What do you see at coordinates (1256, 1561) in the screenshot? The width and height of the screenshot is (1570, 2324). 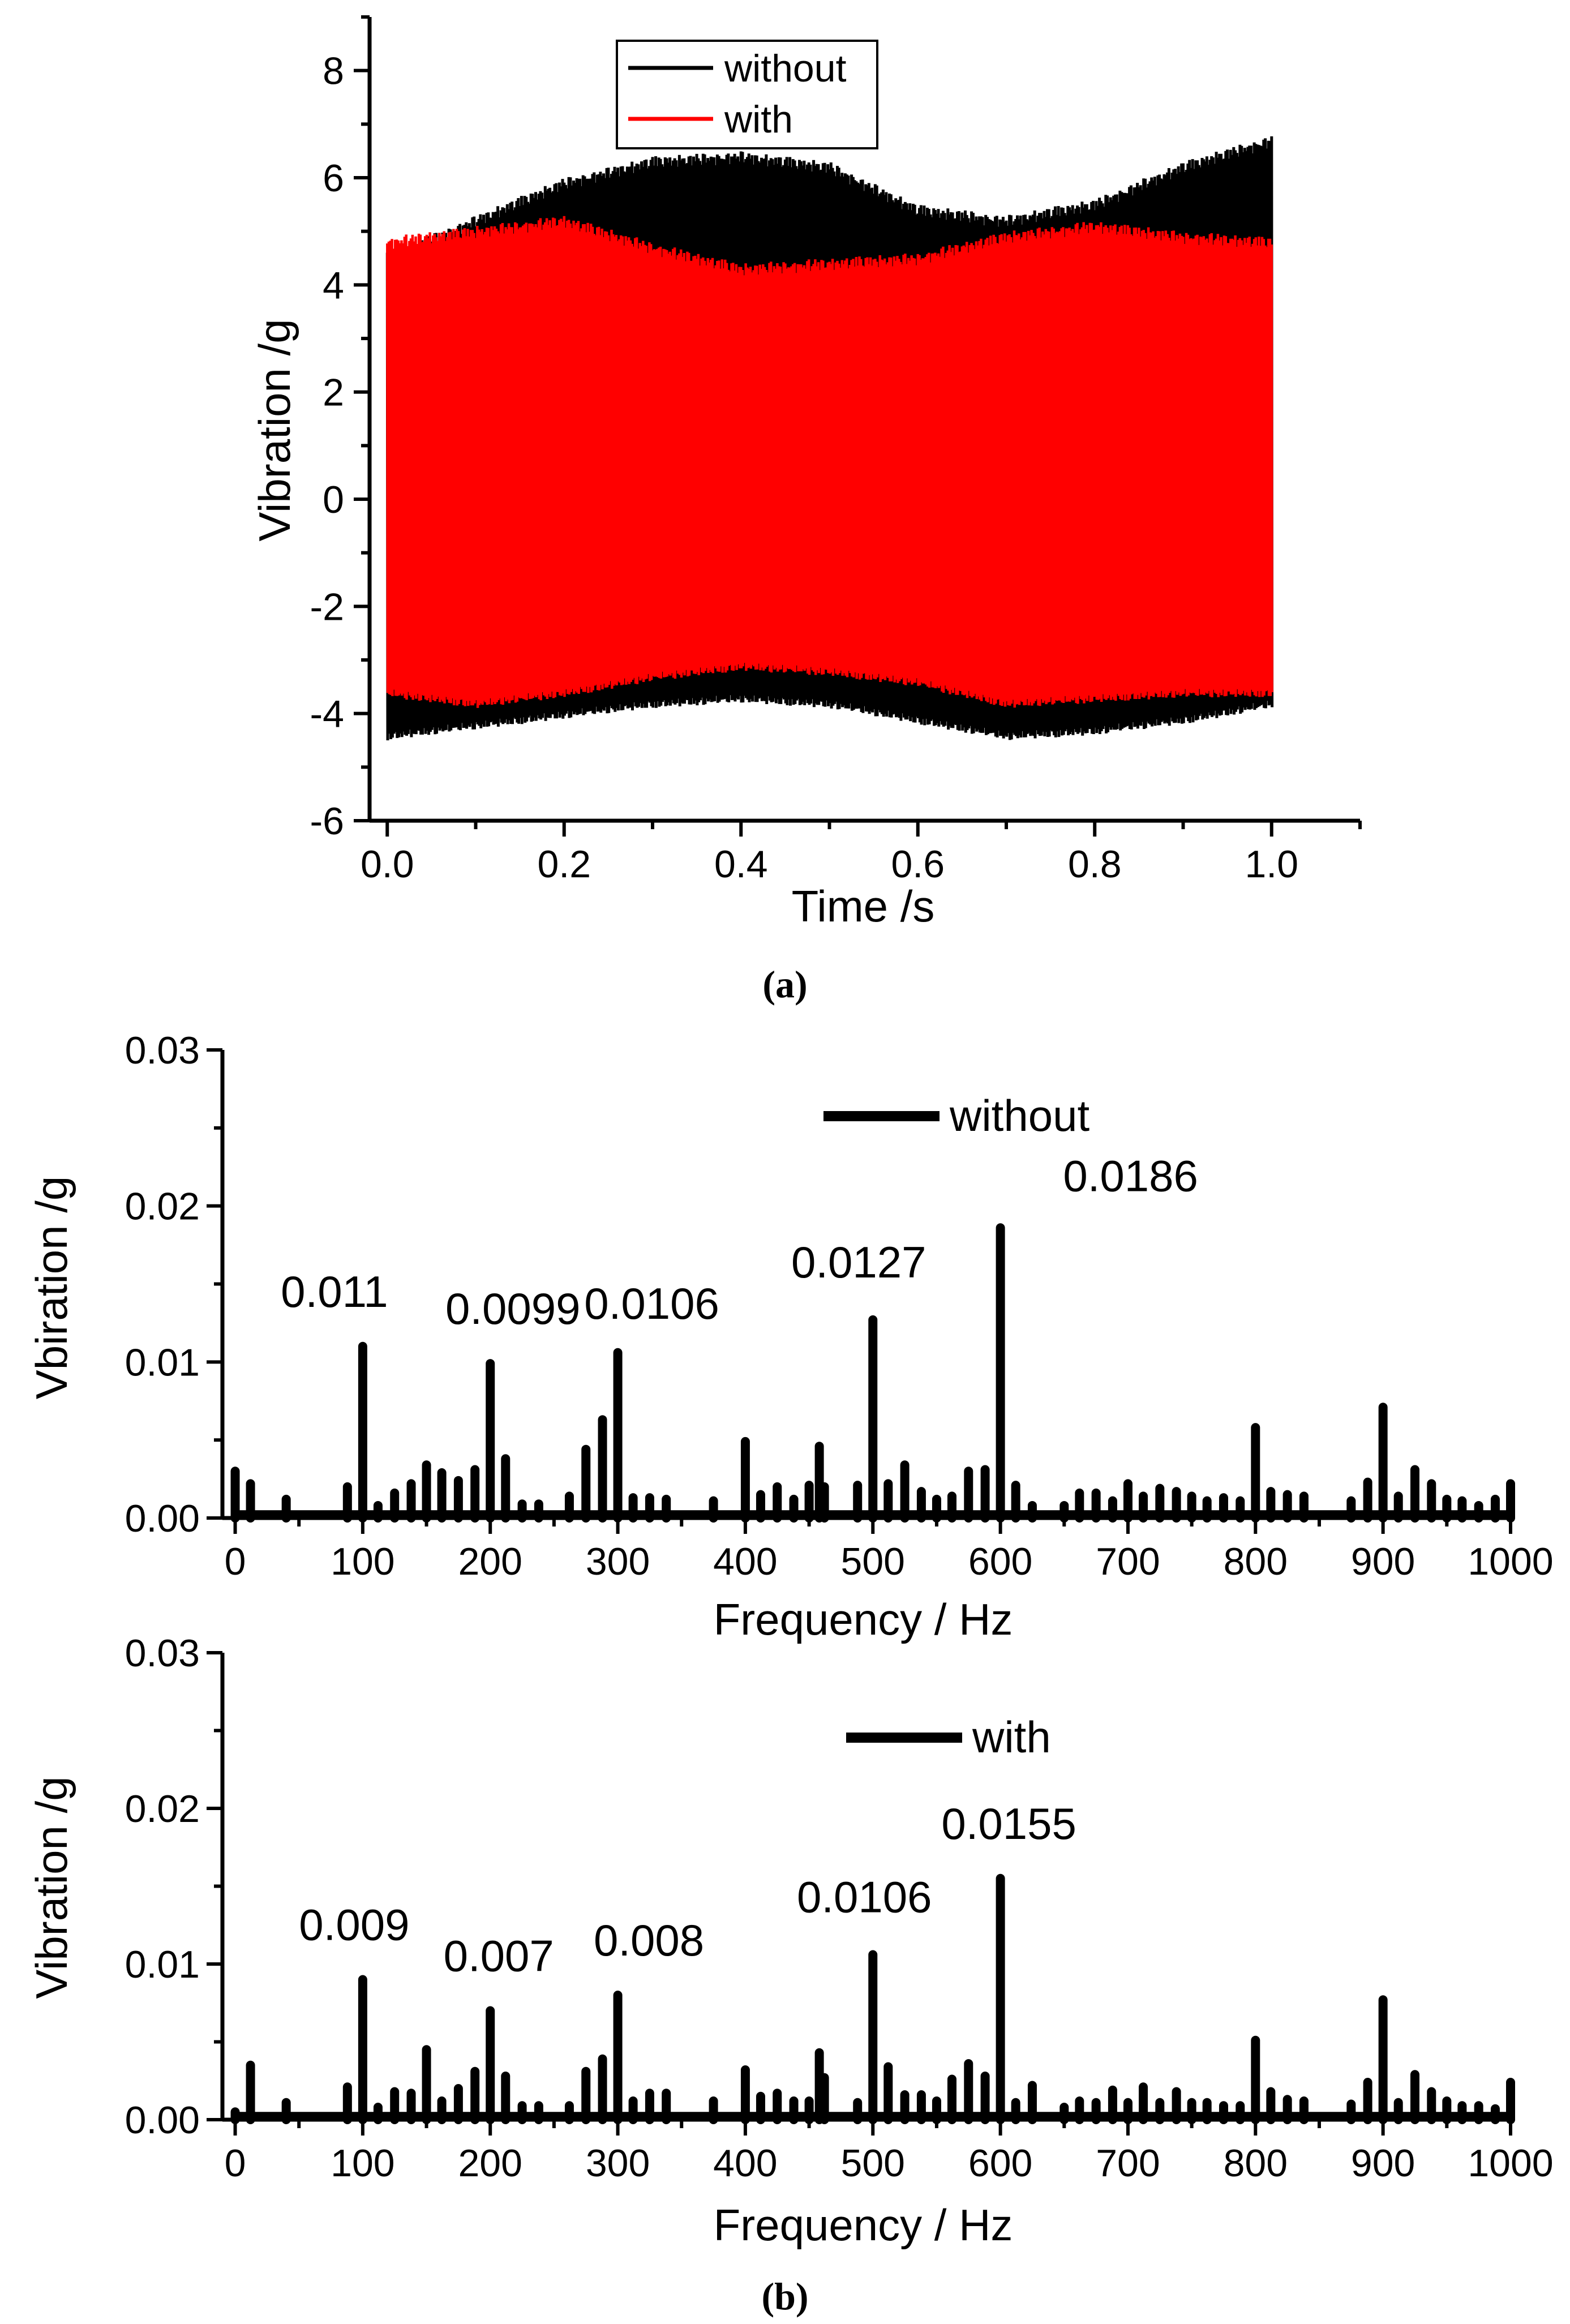 I see `chart-b-top-xtick-label: 800` at bounding box center [1256, 1561].